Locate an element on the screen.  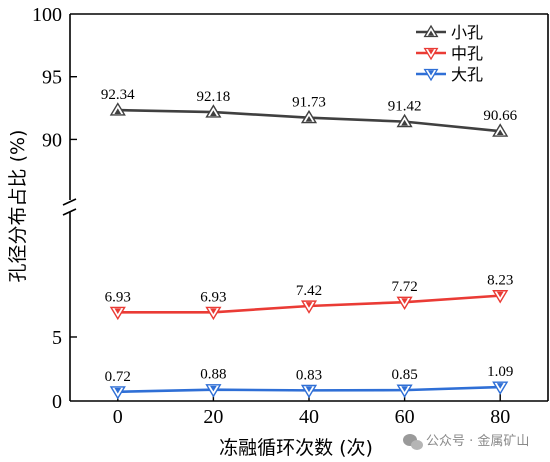
data-label: 92.34 is located at coordinates (118, 95).